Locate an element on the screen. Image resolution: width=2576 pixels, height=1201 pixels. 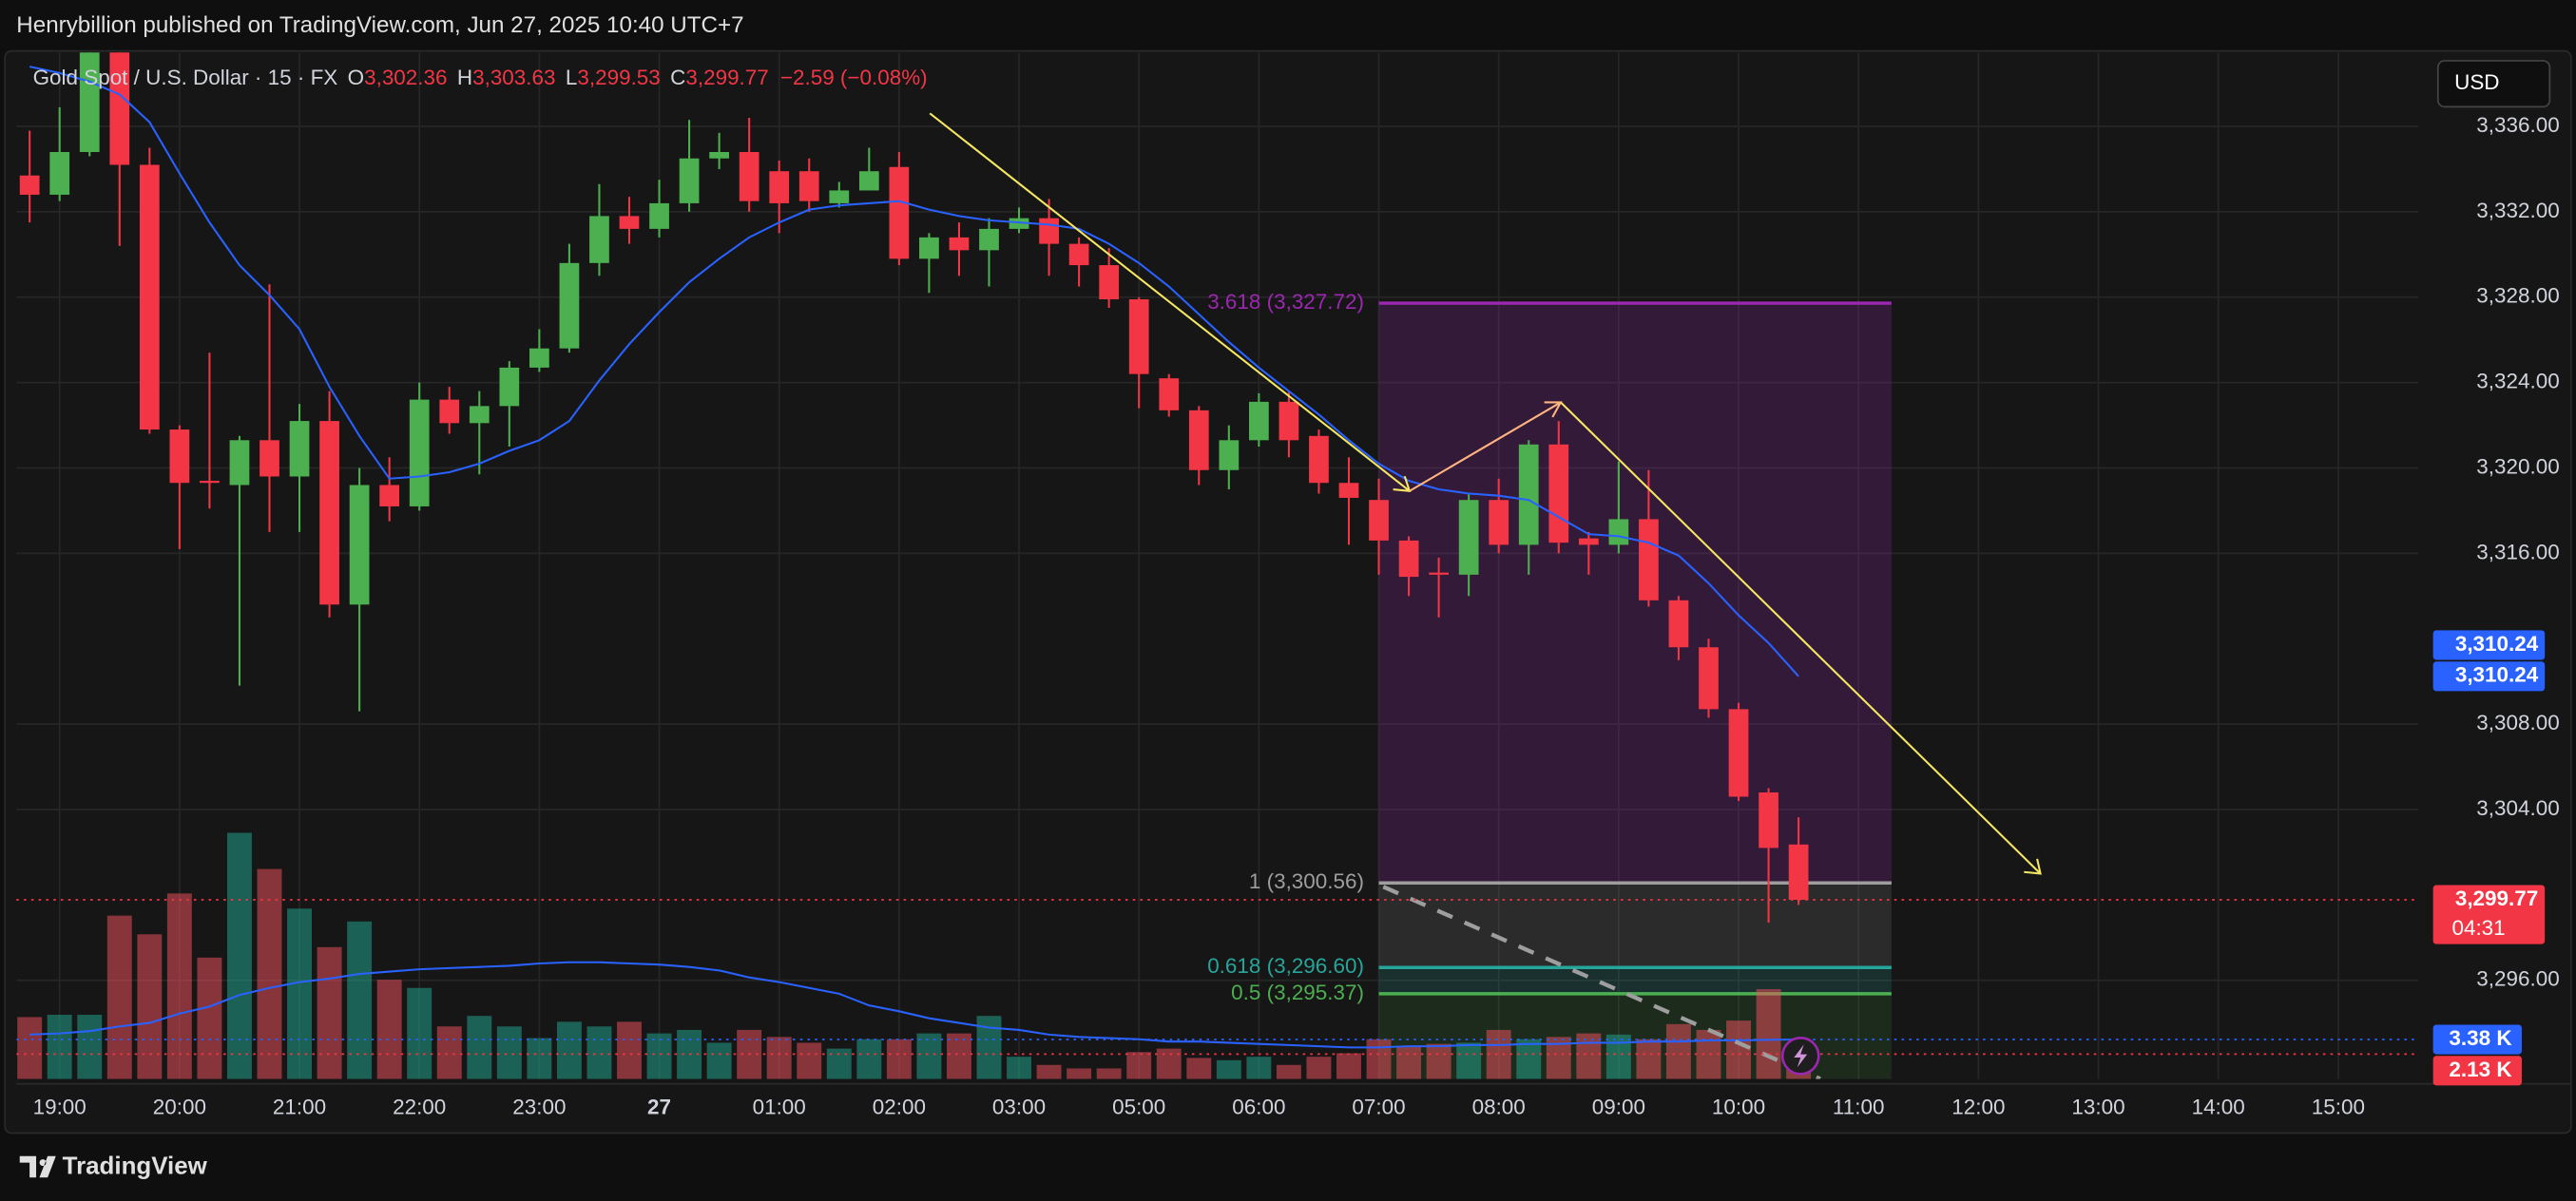
price-label: 3,299.77 is located at coordinates (2497, 898).